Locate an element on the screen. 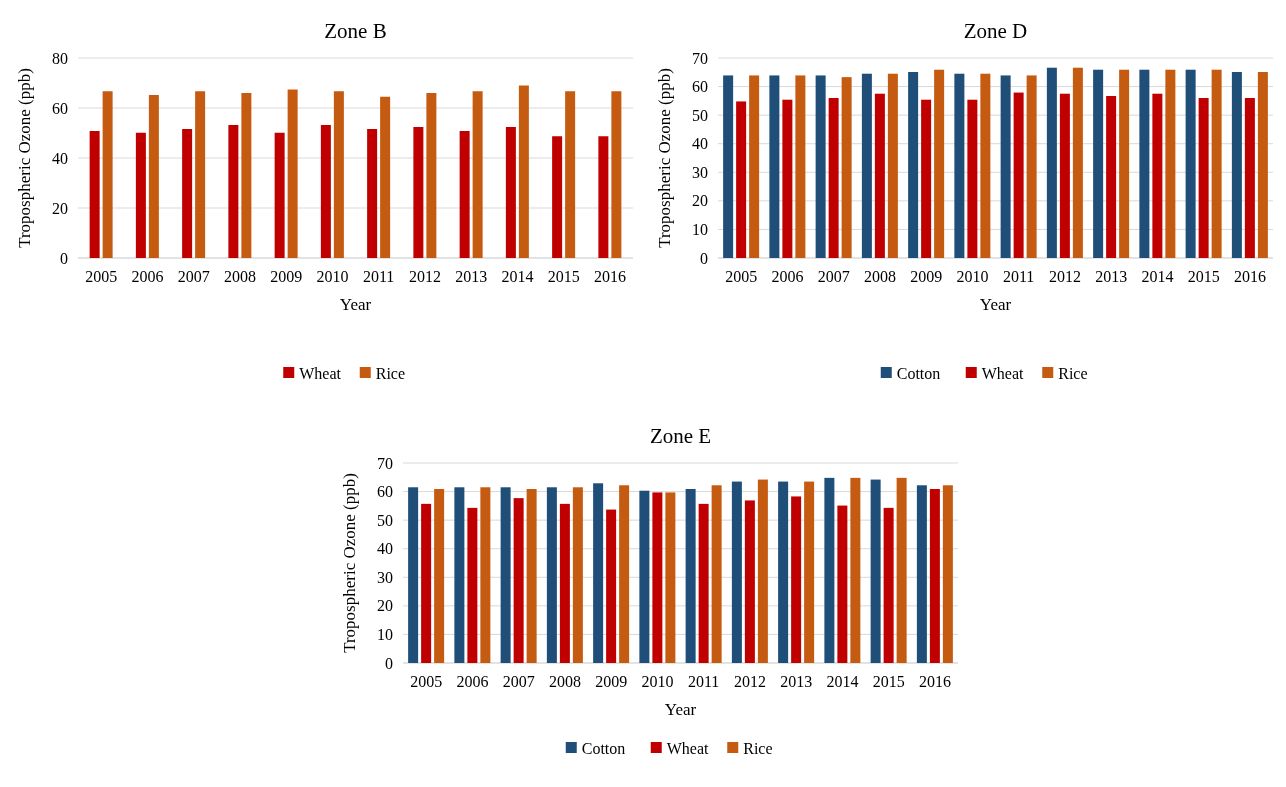 The height and width of the screenshot is (787, 1286). y-tick-label: 60 is located at coordinates (385, 492).